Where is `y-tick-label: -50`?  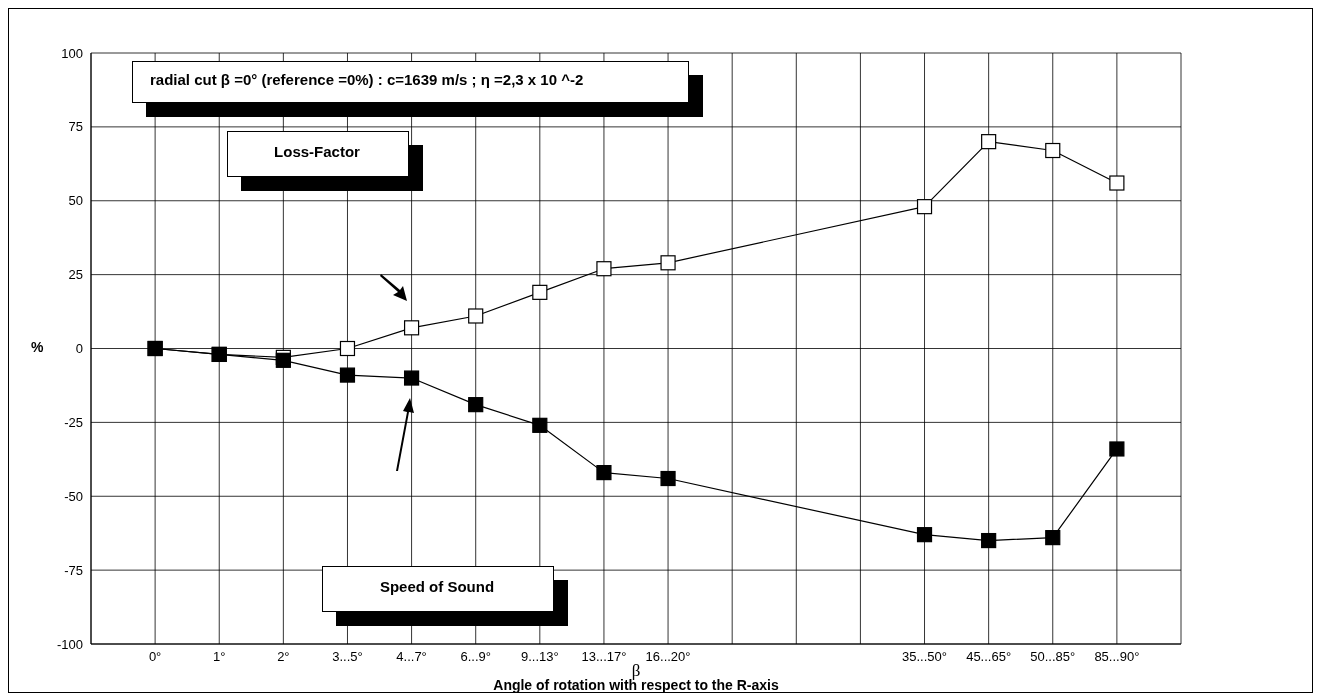 y-tick-label: -50 is located at coordinates (73, 496).